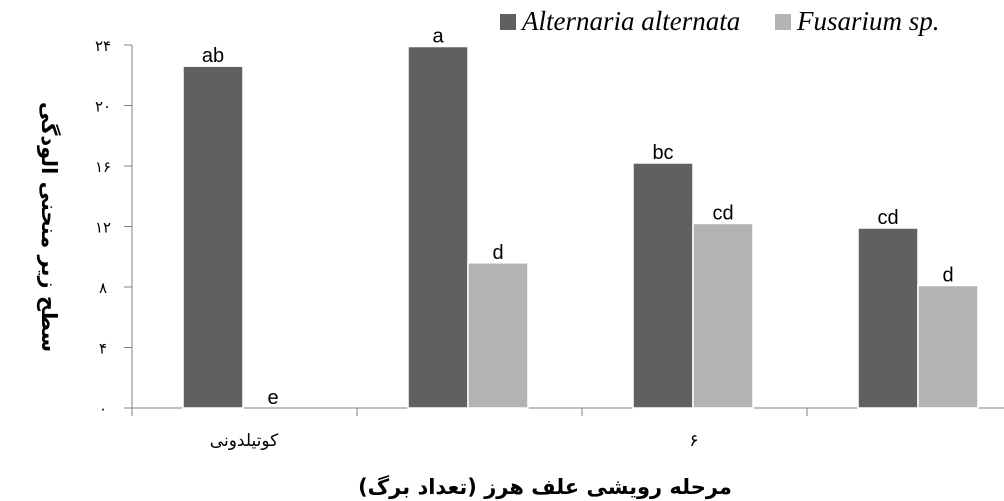  What do you see at coordinates (103, 228) in the screenshot?
I see `y-tick-label: ۱۲` at bounding box center [103, 228].